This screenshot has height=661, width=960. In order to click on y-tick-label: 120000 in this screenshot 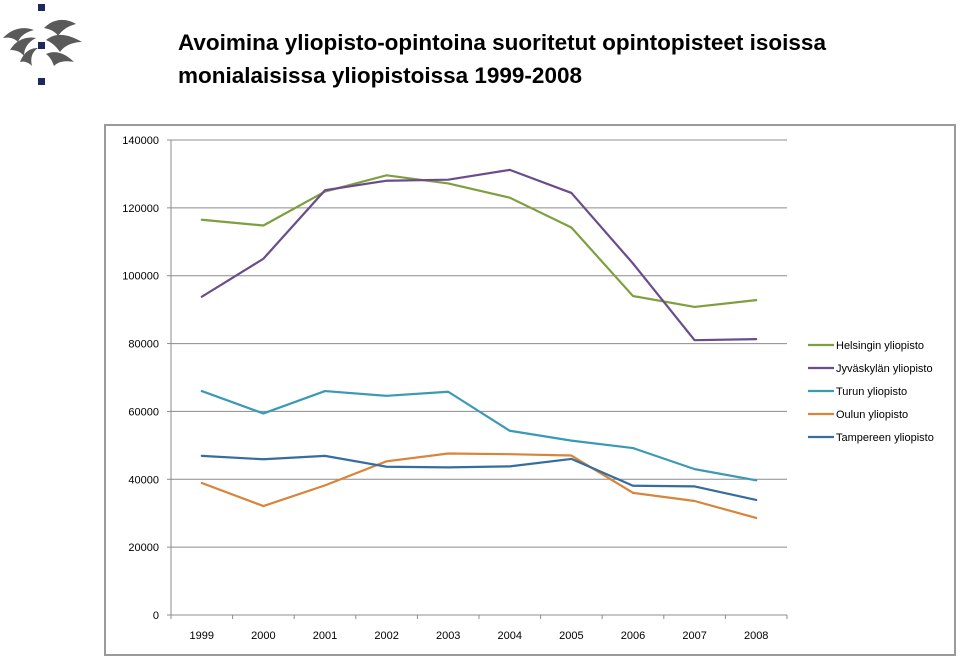, I will do `click(140, 209)`.